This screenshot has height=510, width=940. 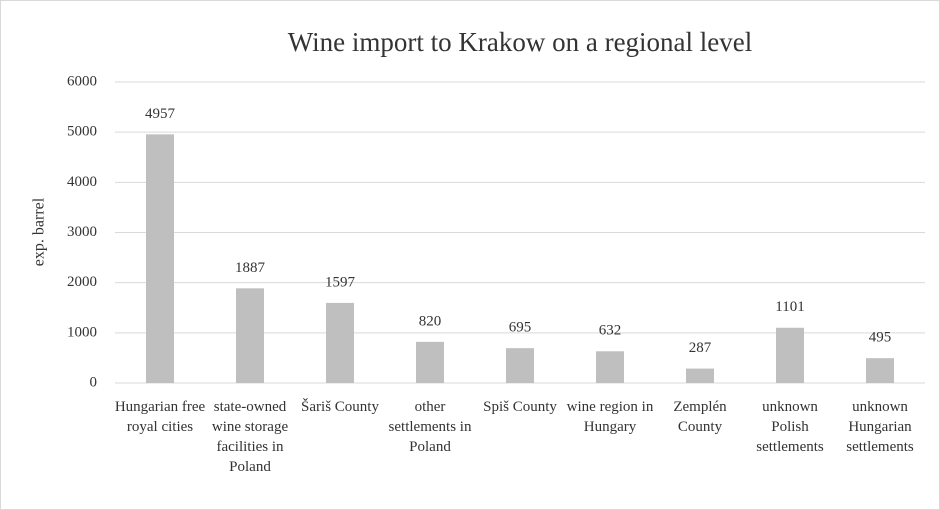 I want to click on data-label: 1101, so click(x=789, y=307).